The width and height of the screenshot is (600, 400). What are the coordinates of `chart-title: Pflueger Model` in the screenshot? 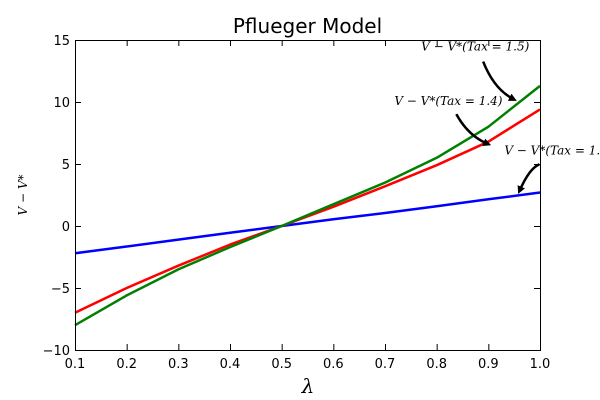 It's located at (307, 26).